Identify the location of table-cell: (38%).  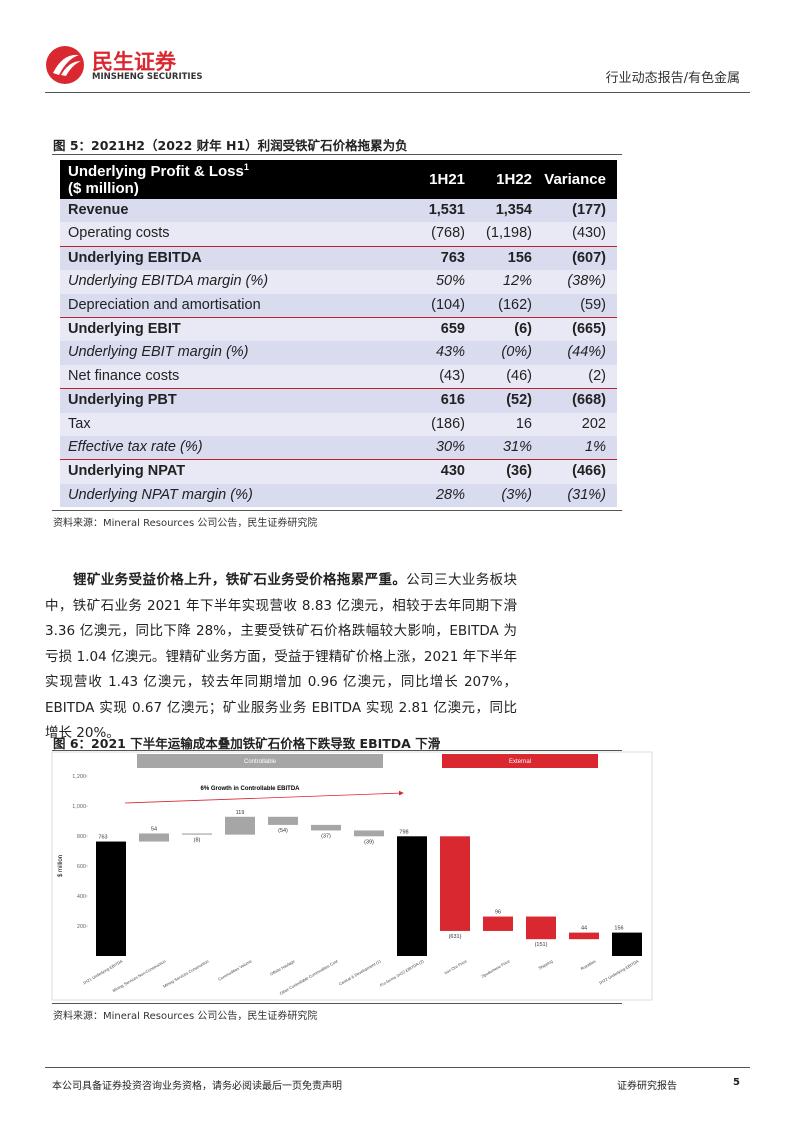
(586, 281).